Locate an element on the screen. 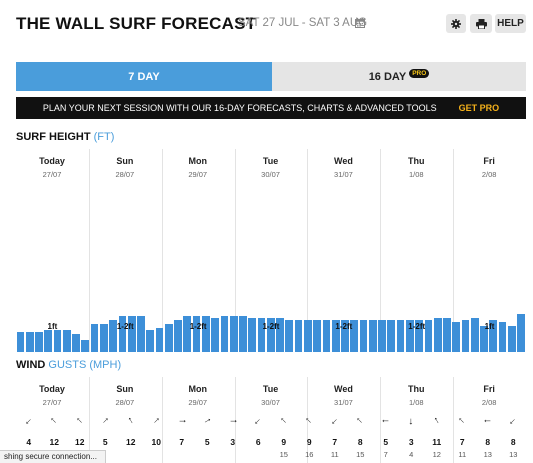 This screenshot has height=463, width=533. day-date: 28/07 is located at coordinates (125, 402).